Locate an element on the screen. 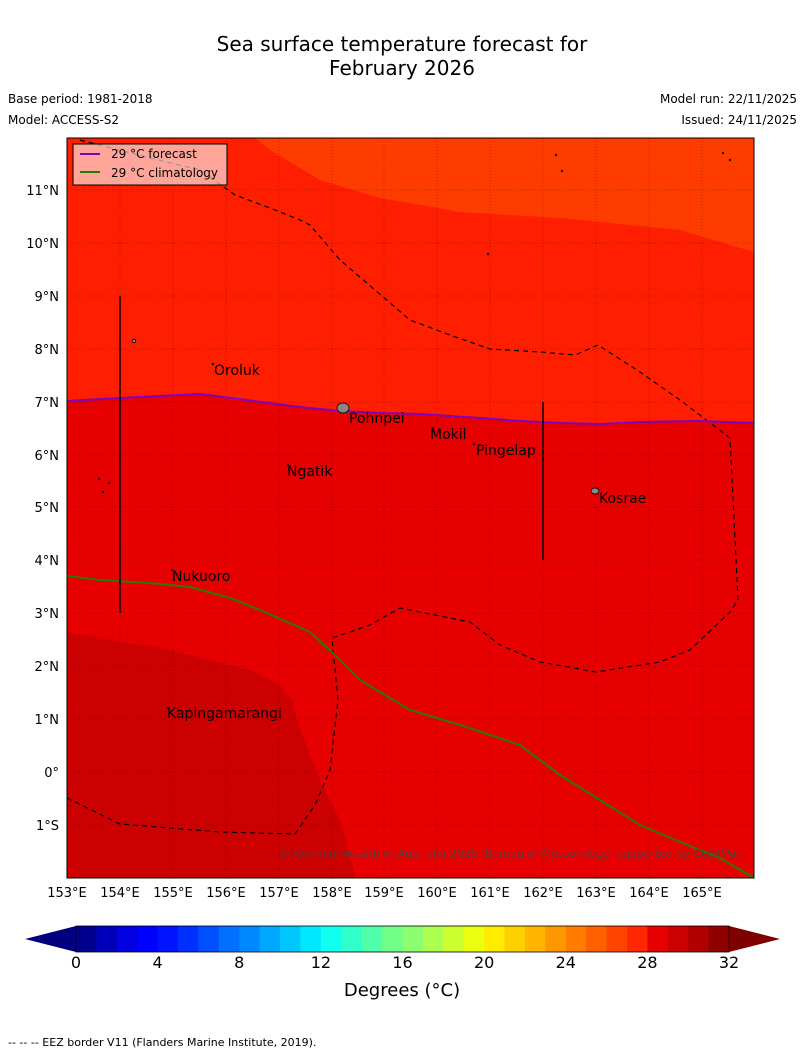 This screenshot has height=1058, width=804. colorbar-tick-label: 20 is located at coordinates (484, 962).